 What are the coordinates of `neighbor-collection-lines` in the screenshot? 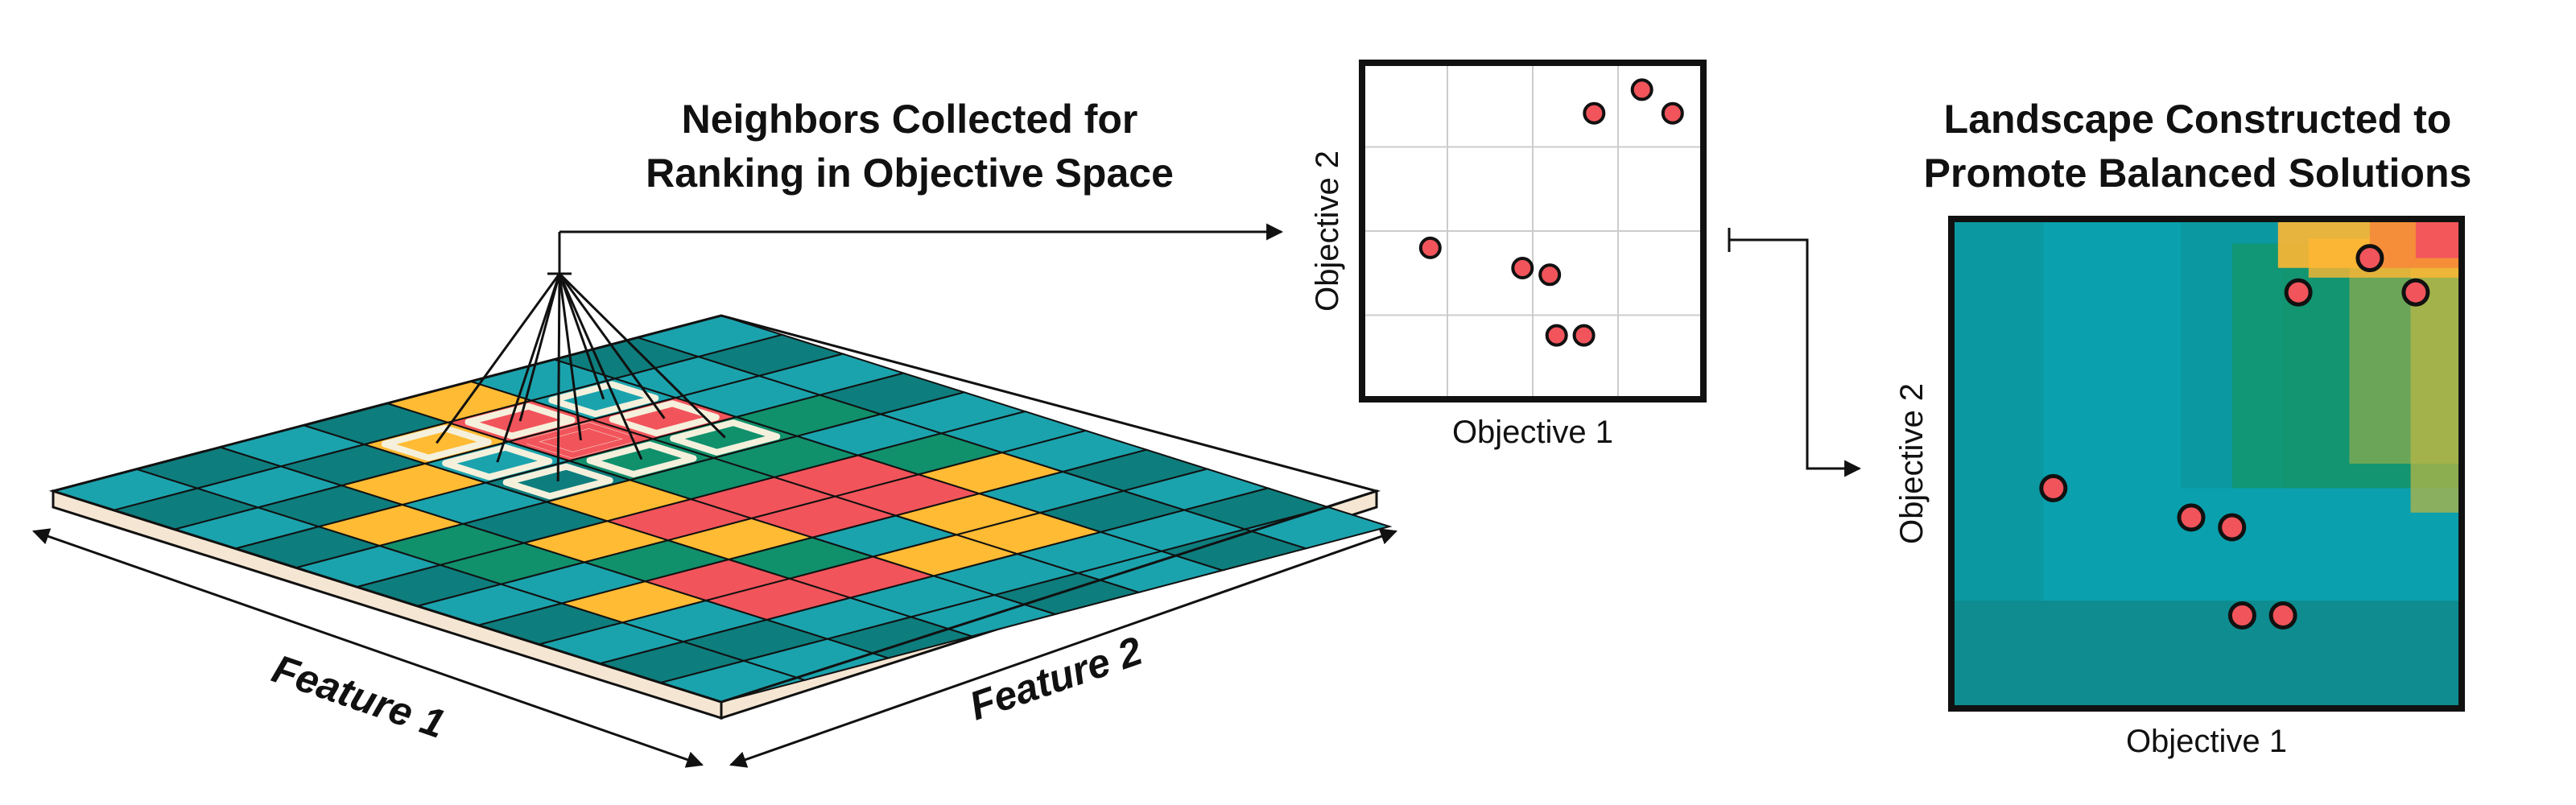 It's located at (581, 377).